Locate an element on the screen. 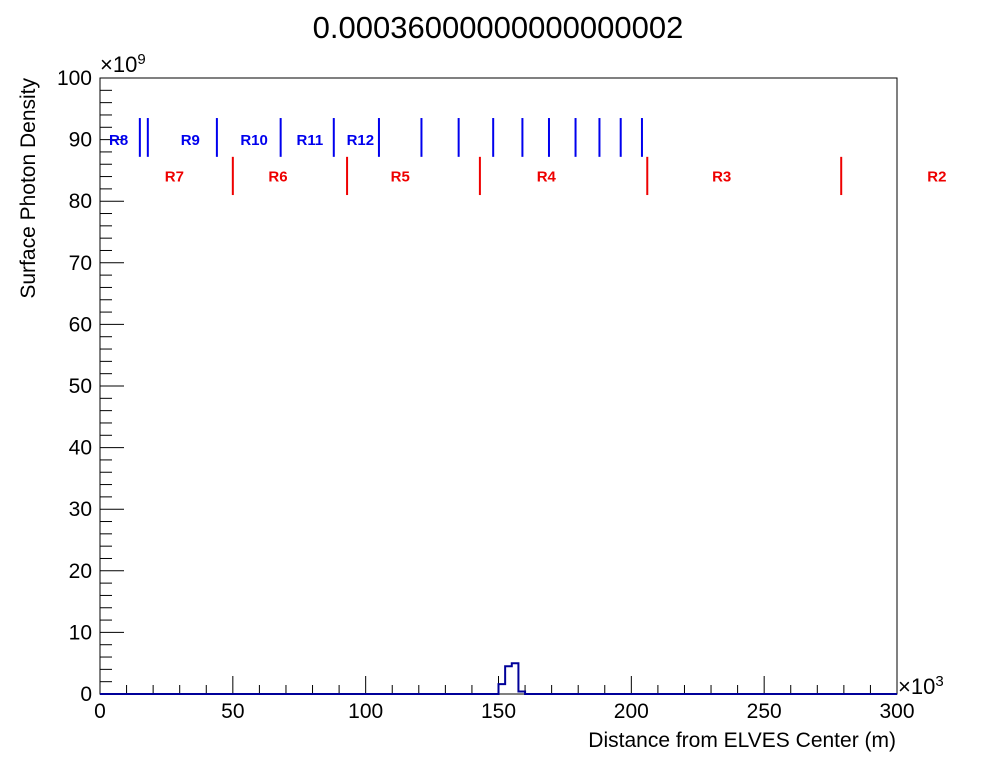 The image size is (996, 772). red-region-label: R2 is located at coordinates (936, 176).